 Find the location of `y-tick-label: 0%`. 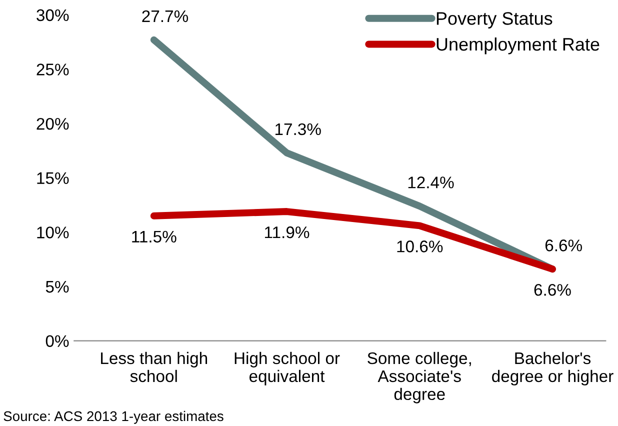

y-tick-label: 0% is located at coordinates (57, 341).